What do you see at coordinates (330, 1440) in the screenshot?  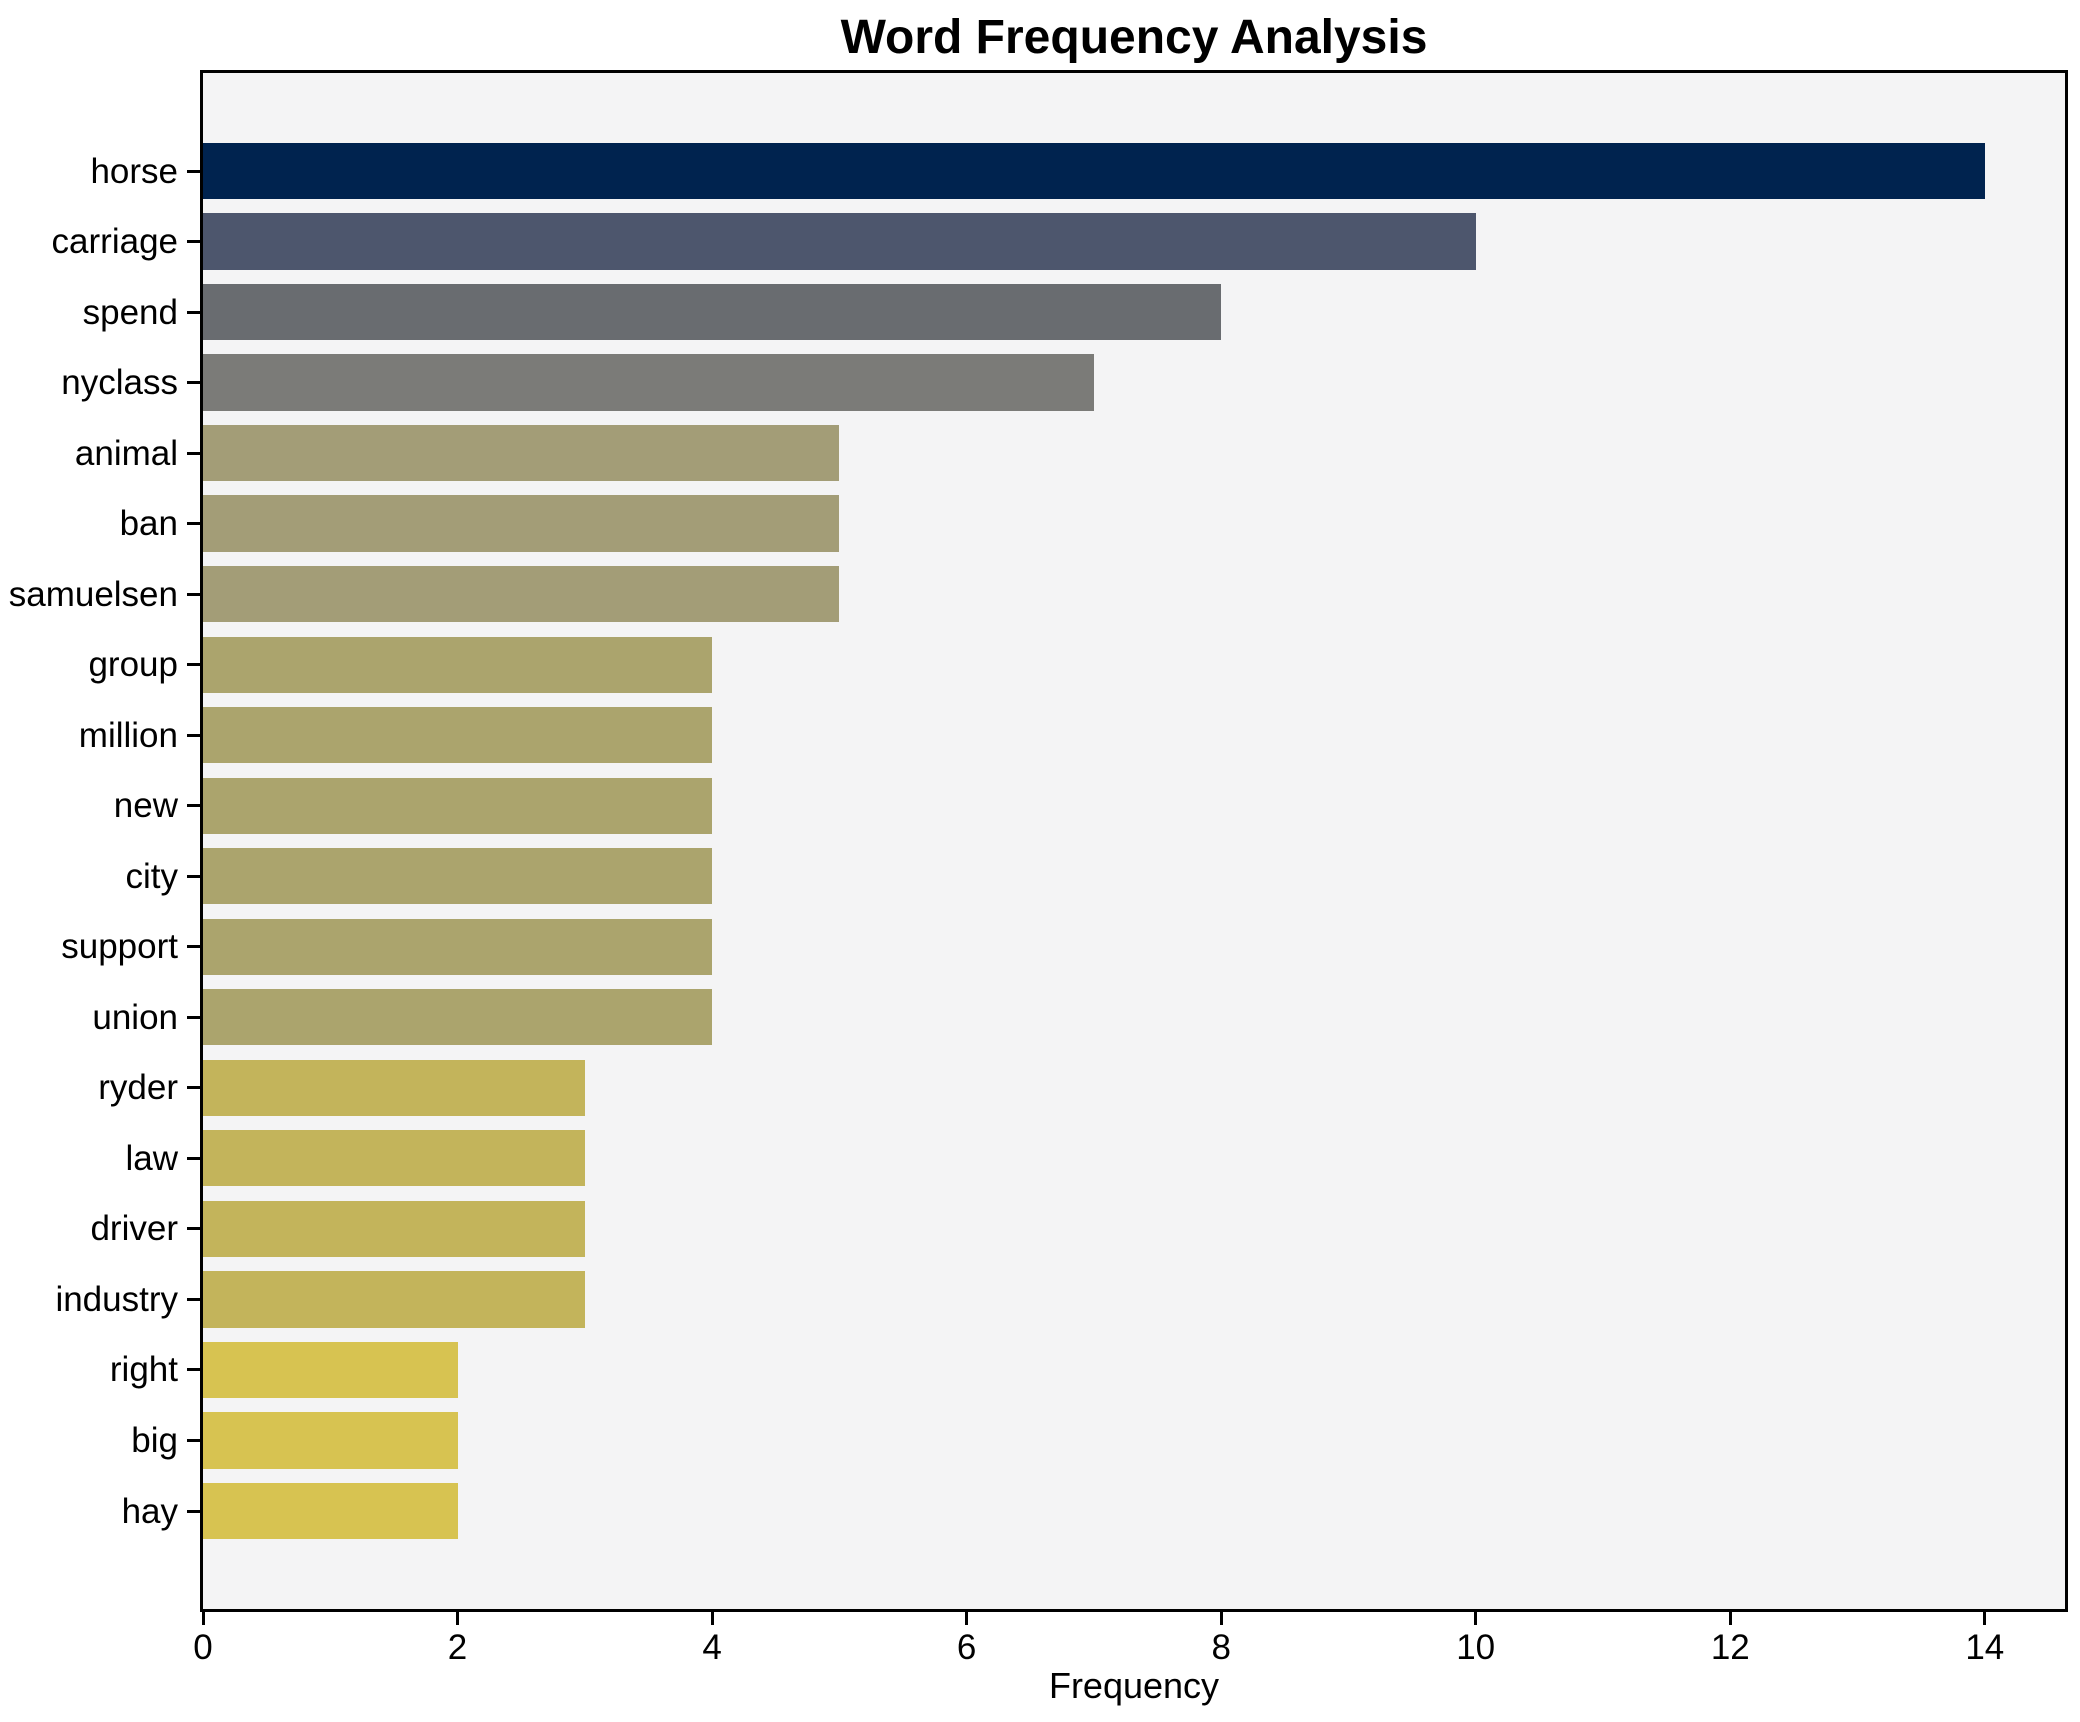 I see `bar-big` at bounding box center [330, 1440].